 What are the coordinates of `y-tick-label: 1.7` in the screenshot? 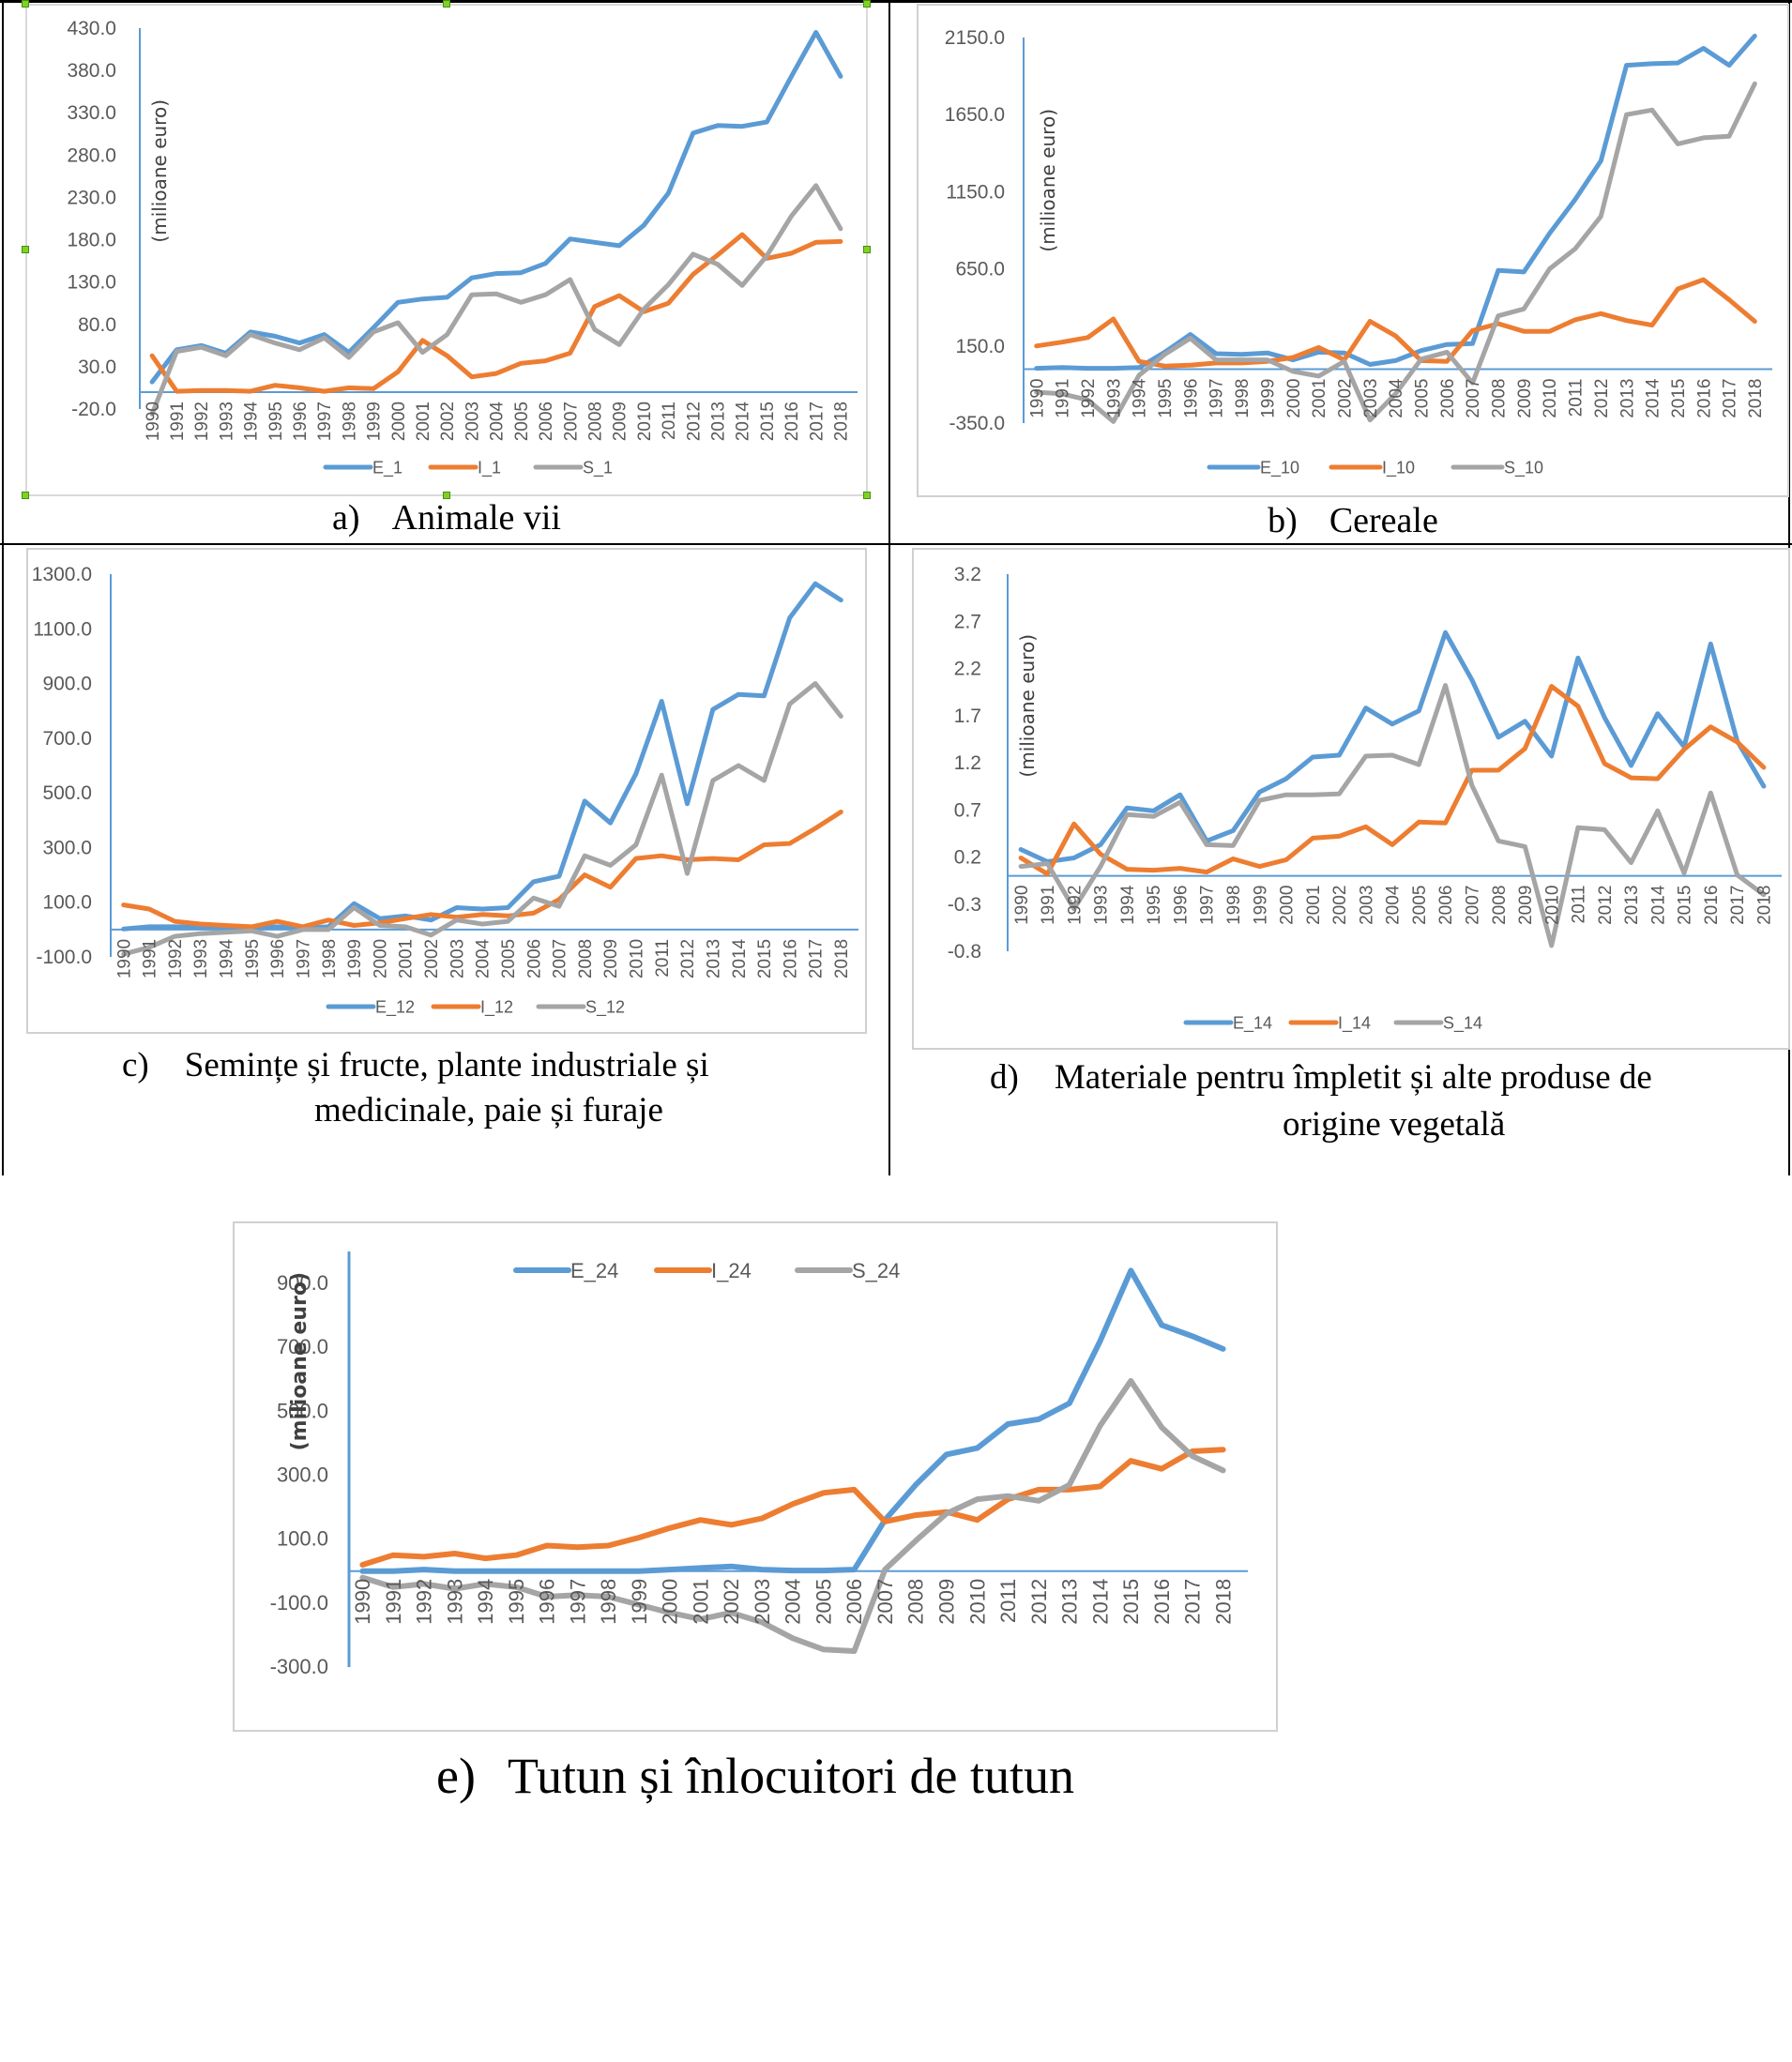 It's located at (967, 716).